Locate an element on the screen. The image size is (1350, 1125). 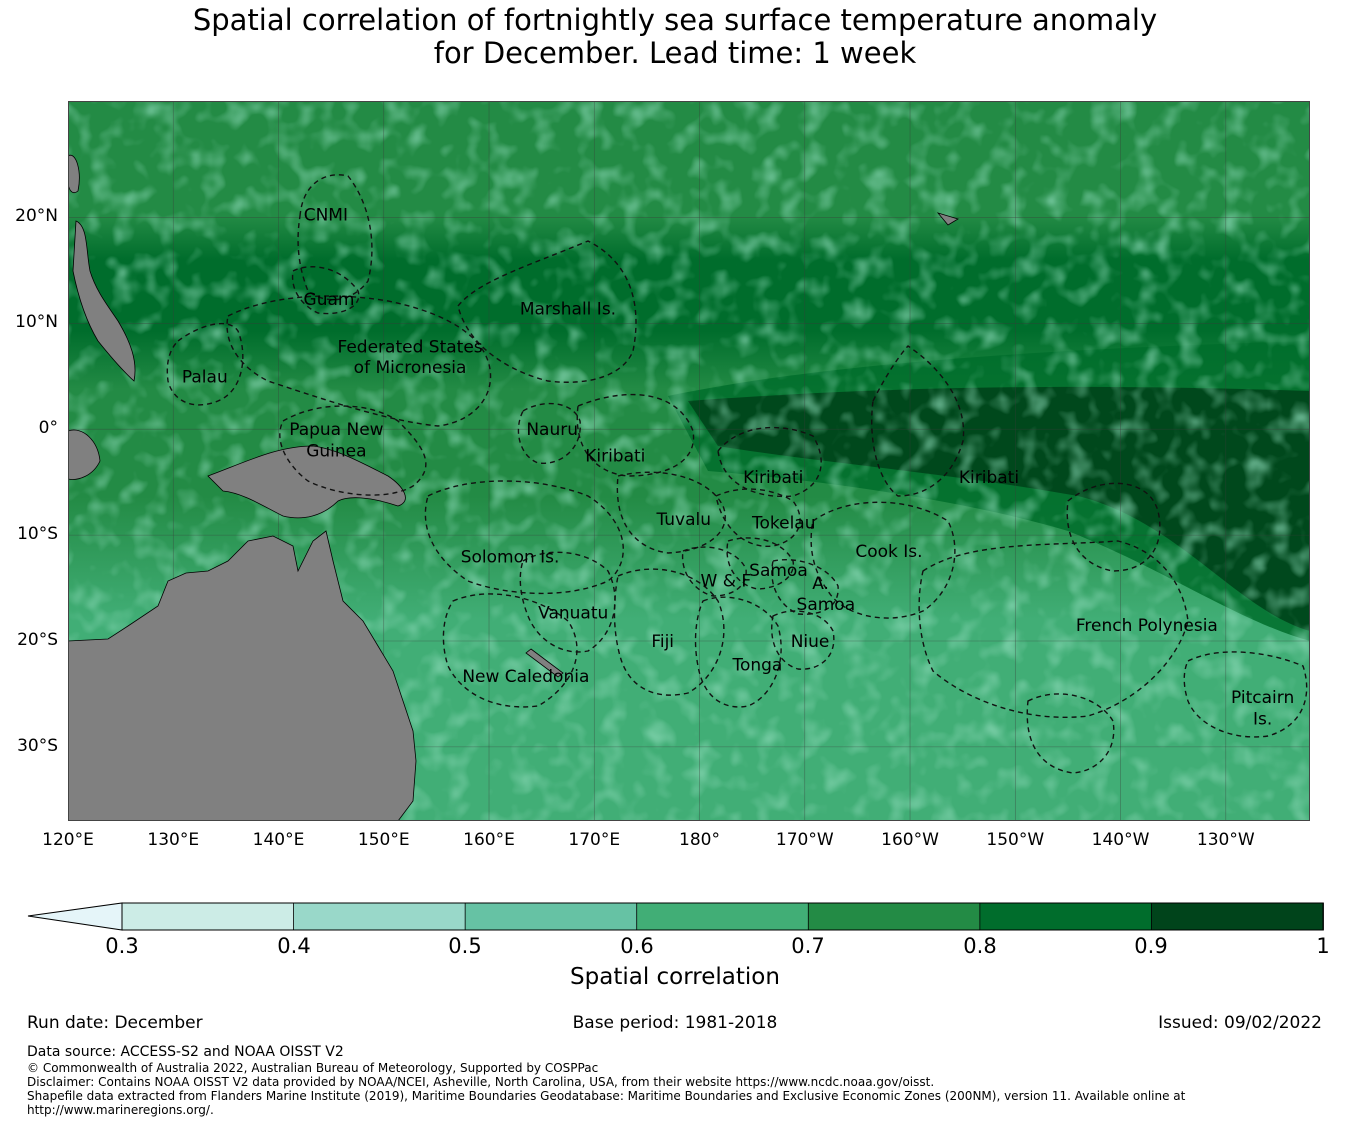
colorbar-tick: 1 is located at coordinates (1323, 946).